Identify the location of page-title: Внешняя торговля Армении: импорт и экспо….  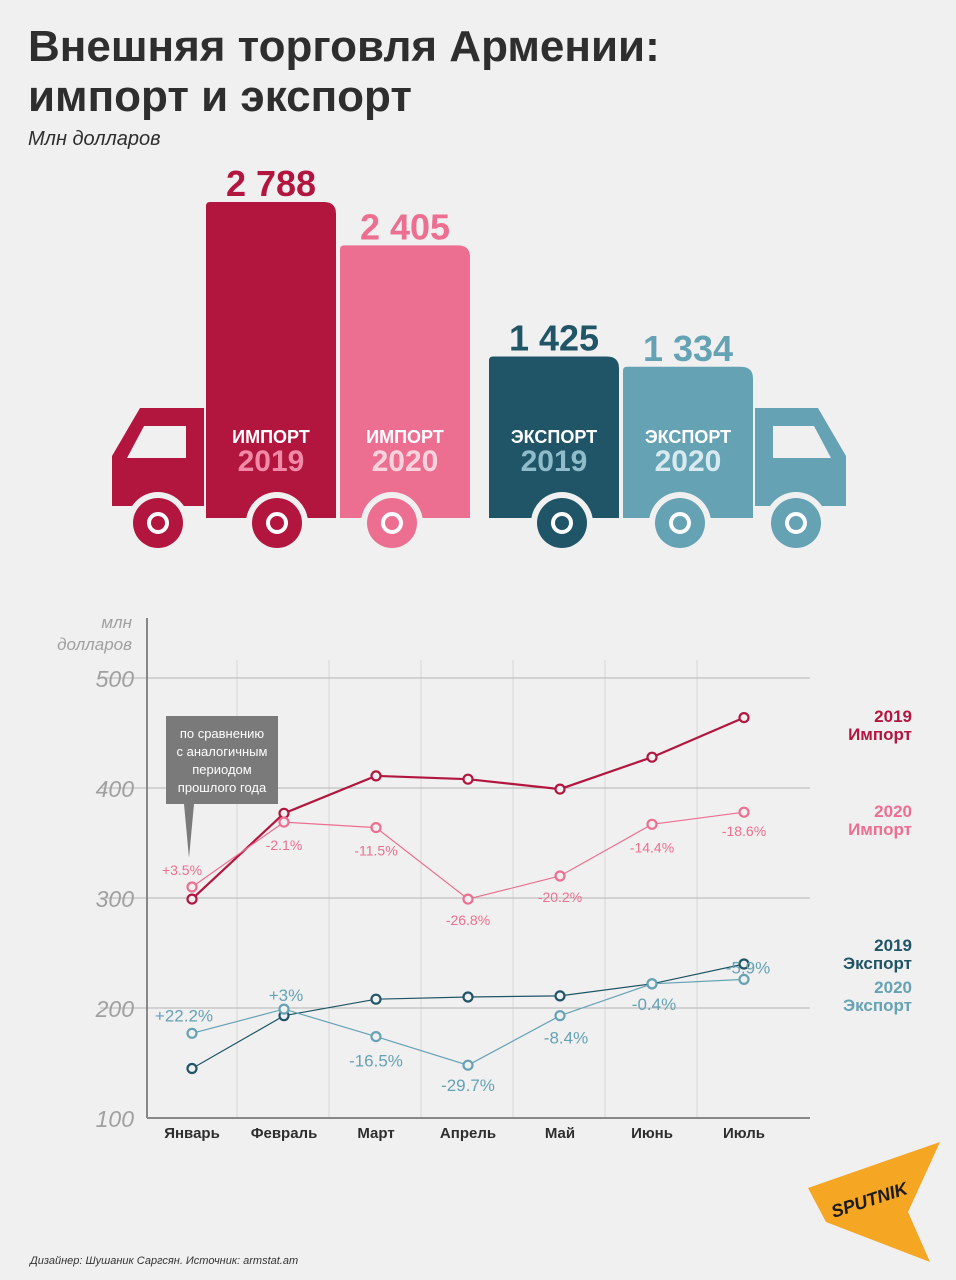
(344, 72).